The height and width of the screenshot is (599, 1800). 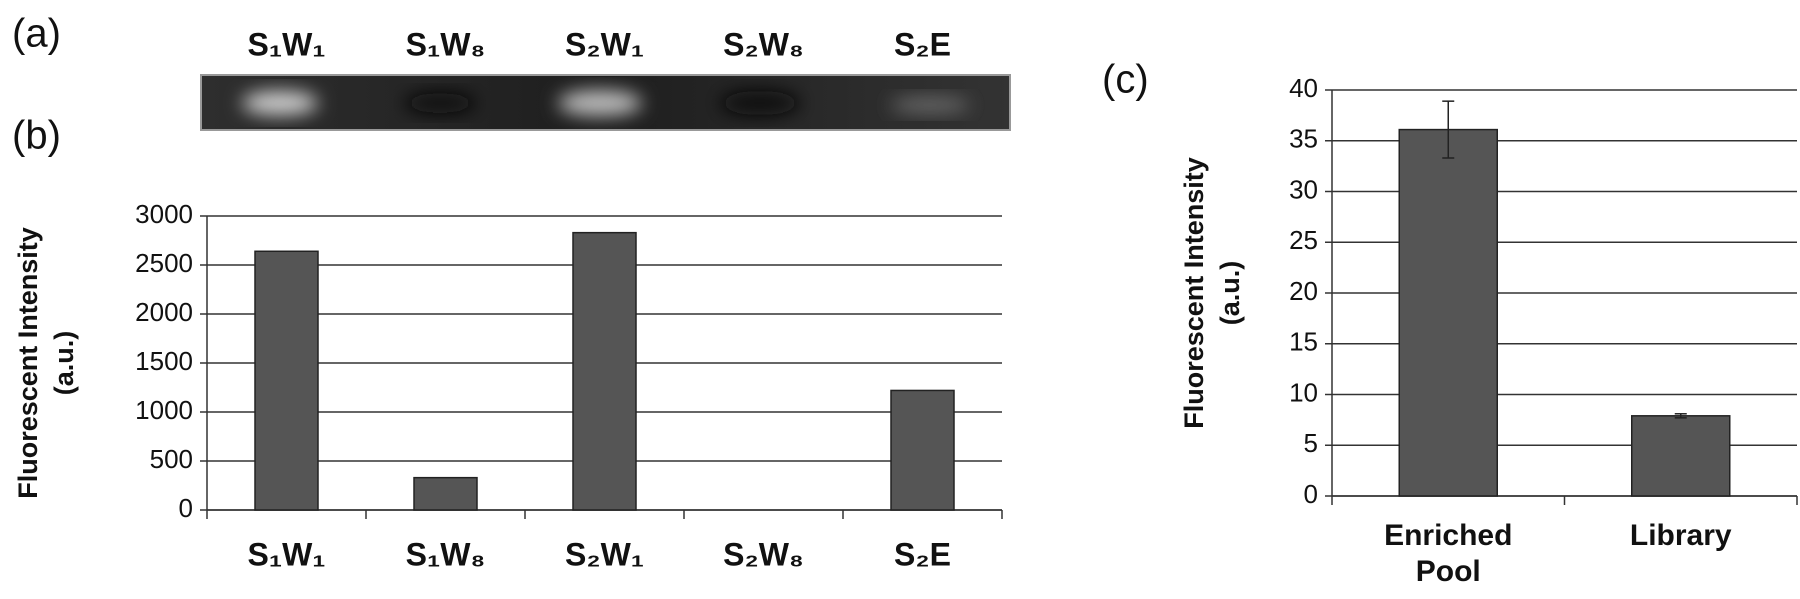 What do you see at coordinates (1303, 291) in the screenshot?
I see `y-tick-label: 20` at bounding box center [1303, 291].